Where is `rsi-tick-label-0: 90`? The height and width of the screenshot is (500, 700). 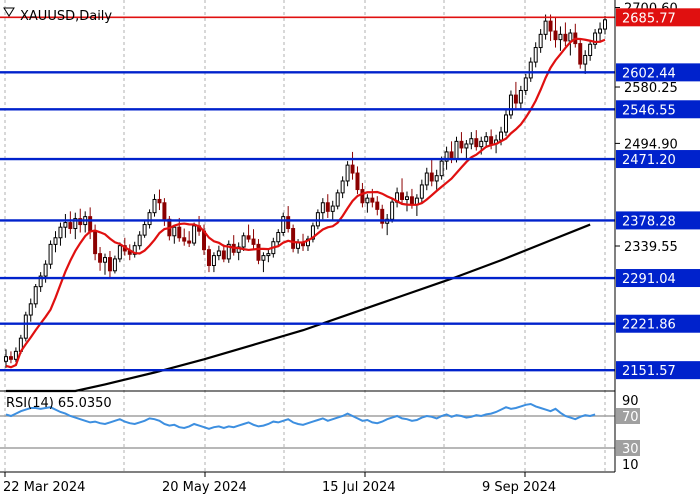
rsi-tick-label-0: 90 is located at coordinates (630, 401).